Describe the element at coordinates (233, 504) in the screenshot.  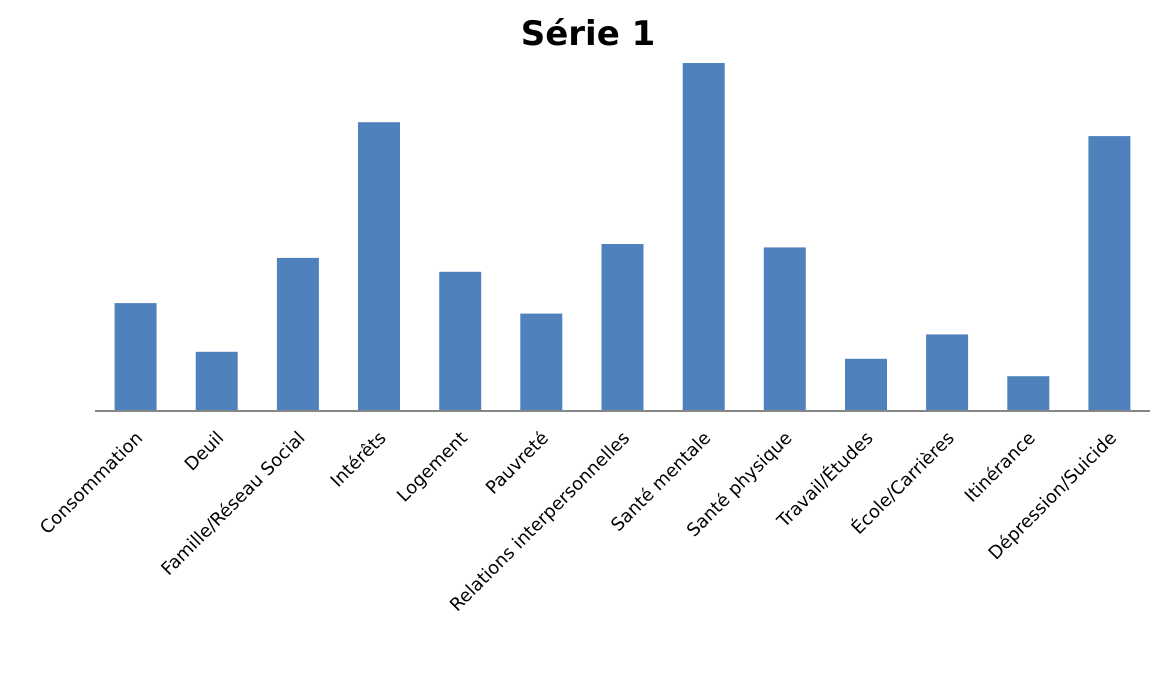
I see `category-label-2: Famille/Réseau Social` at that location.